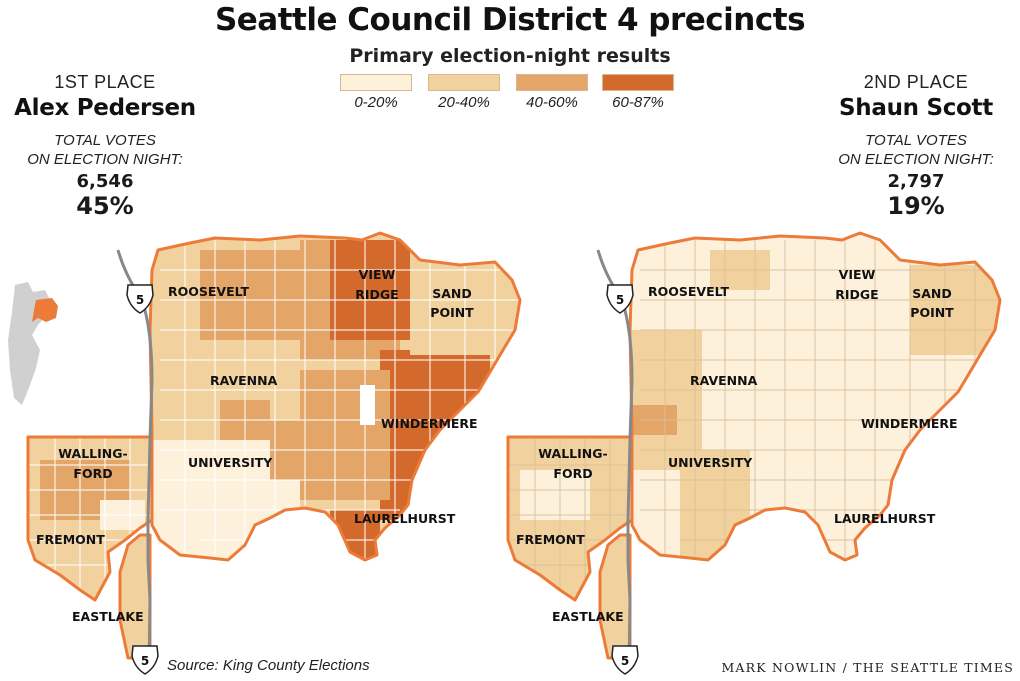 Image resolution: width=1020 pixels, height=681 pixels. Describe the element at coordinates (268, 665) in the screenshot. I see `source-note: Source: King County Elections` at that location.